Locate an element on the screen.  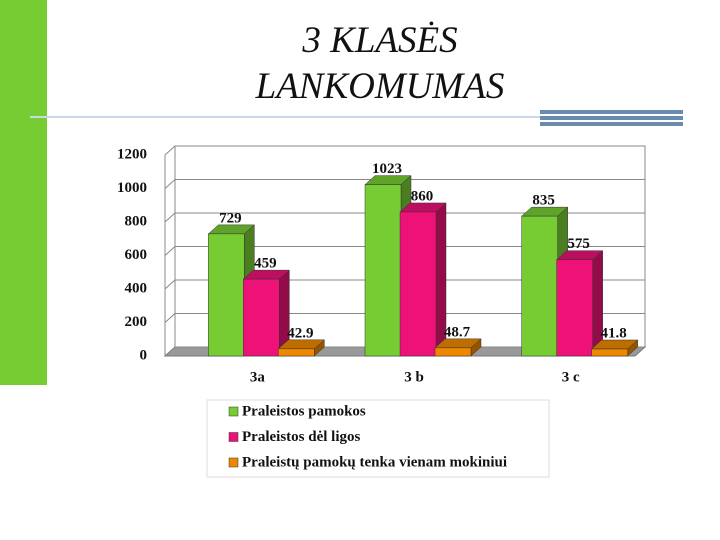
legend-label: Praleistos dėl ligos is located at coordinates (301, 437).